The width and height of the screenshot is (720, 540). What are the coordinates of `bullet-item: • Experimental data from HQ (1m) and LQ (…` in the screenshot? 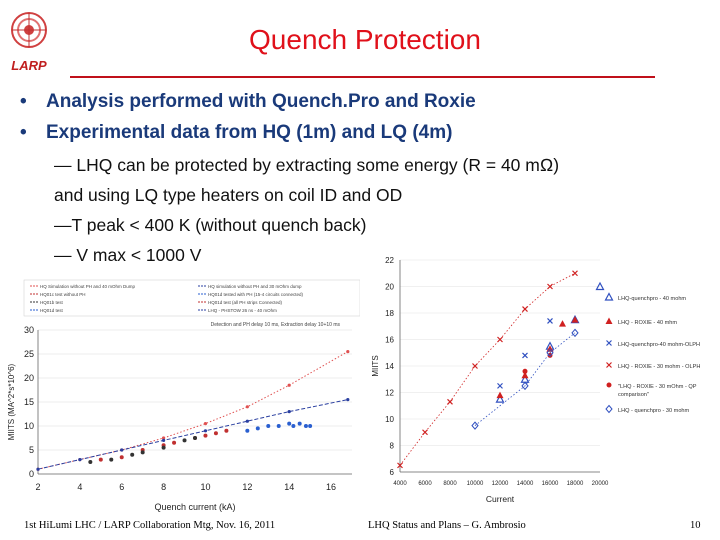 It's located at (248, 132).